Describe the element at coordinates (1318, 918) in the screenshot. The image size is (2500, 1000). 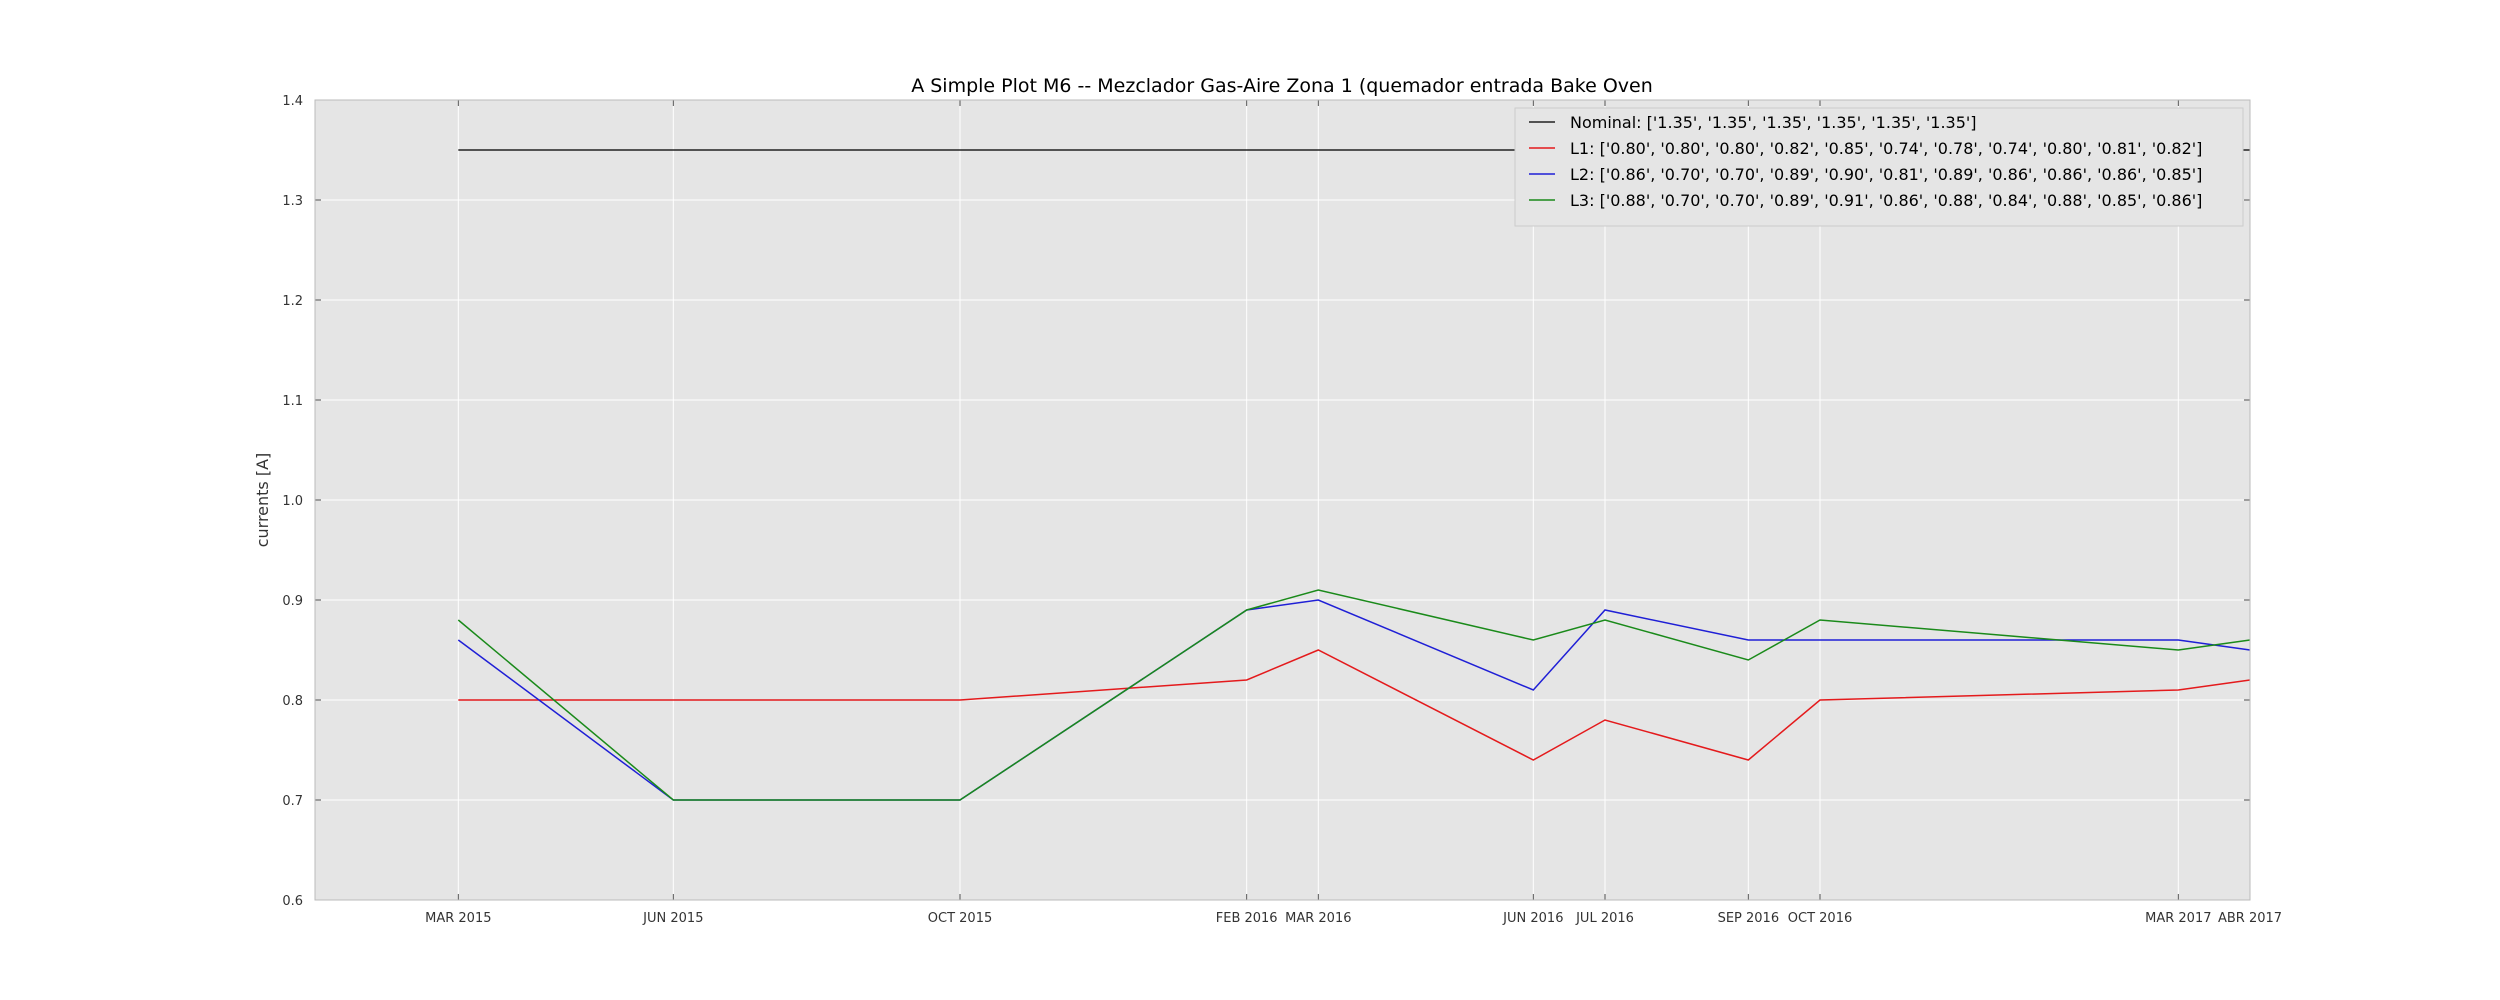
I see `x-tick-label: MAR 2016` at that location.